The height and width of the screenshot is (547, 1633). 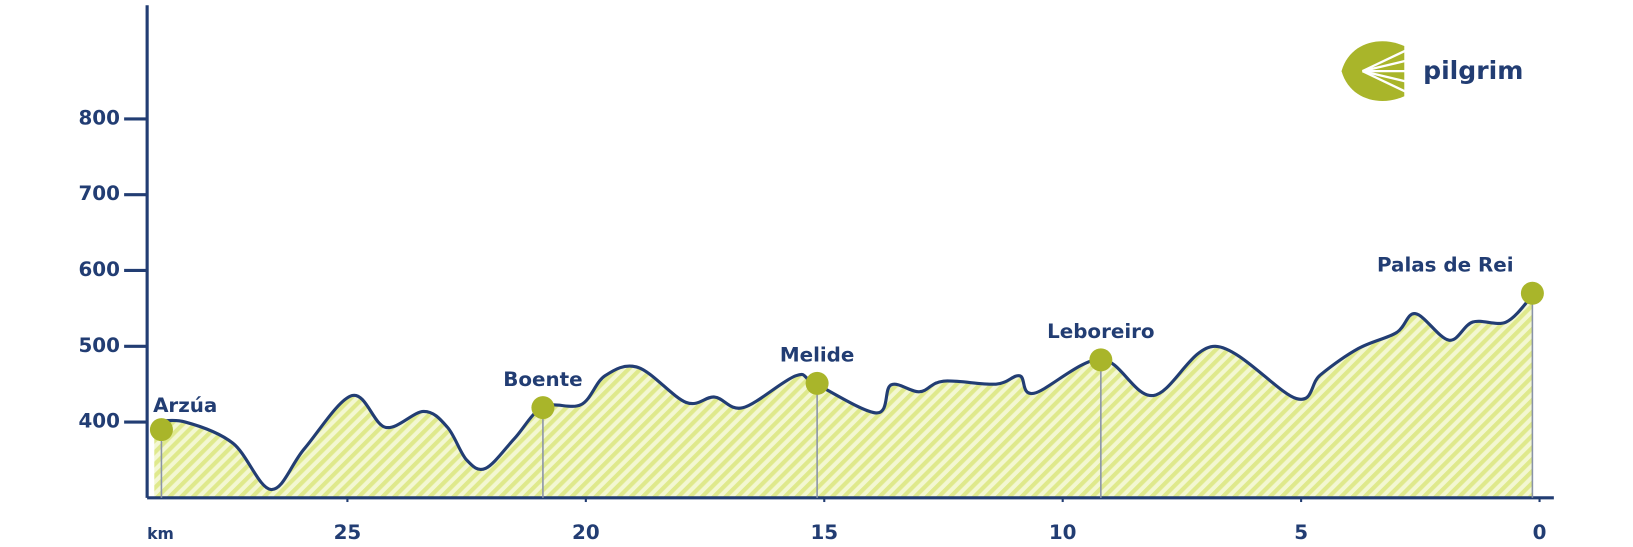 What do you see at coordinates (1540, 532) in the screenshot?
I see `x-tick-label: 0` at bounding box center [1540, 532].